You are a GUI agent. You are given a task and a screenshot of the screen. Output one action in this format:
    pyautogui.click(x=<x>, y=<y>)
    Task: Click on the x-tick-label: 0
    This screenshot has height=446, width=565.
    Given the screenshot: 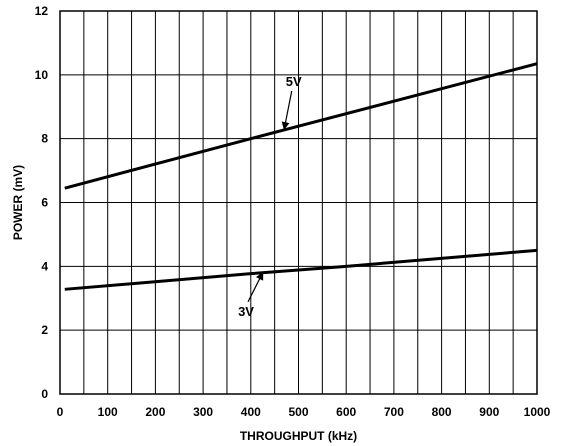 What is the action you would take?
    pyautogui.click(x=60, y=412)
    